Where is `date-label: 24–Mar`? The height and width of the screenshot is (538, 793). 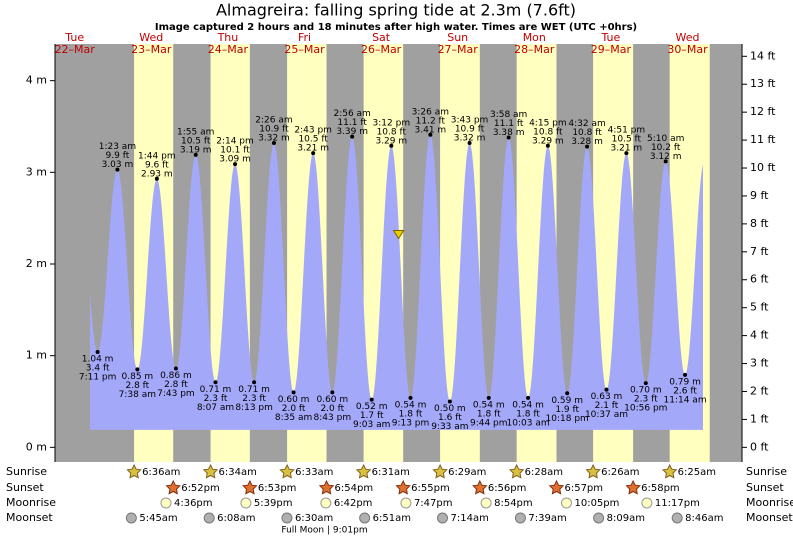 date-label: 24–Mar is located at coordinates (228, 49).